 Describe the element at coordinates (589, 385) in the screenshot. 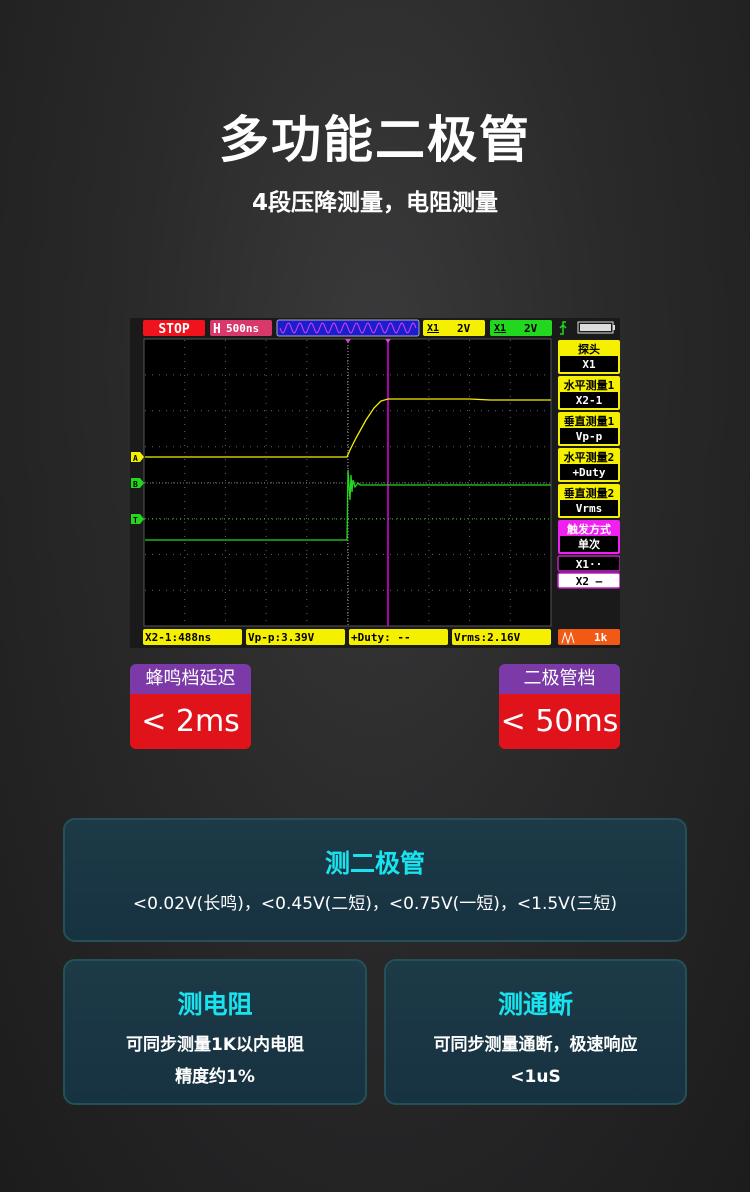

I see `side-menu-label: 水平测量1` at that location.